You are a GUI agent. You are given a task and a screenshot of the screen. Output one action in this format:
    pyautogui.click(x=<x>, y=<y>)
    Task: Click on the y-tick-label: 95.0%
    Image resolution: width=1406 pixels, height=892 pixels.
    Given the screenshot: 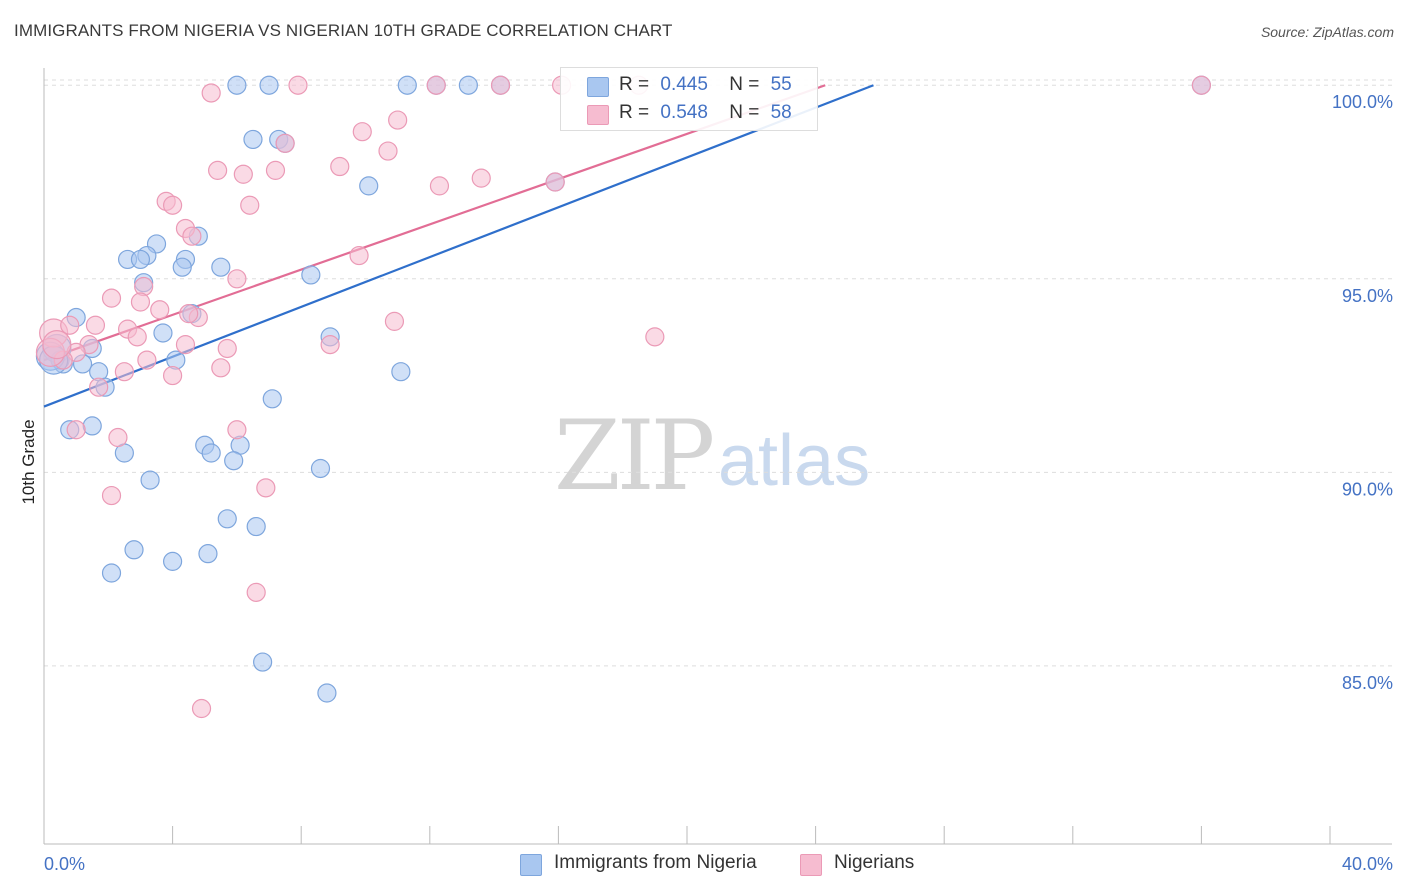 What is the action you would take?
    pyautogui.click(x=1367, y=296)
    